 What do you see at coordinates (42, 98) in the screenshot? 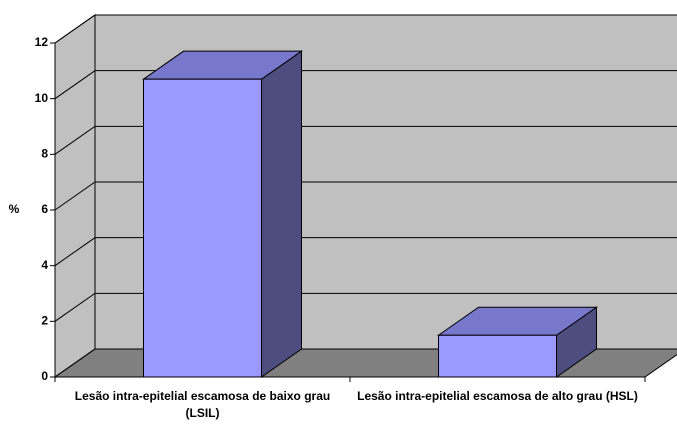
I see `y-tick-label: 10` at bounding box center [42, 98].